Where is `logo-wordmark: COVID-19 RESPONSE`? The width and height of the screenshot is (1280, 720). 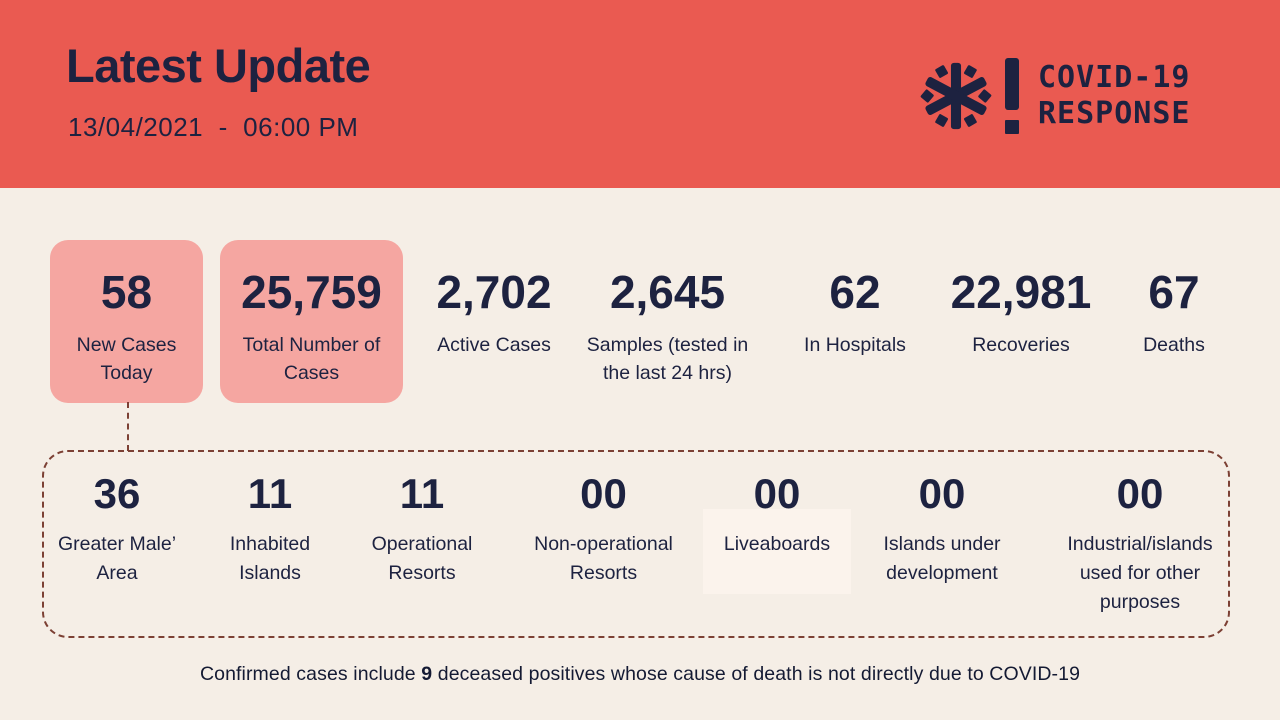 logo-wordmark: COVID-19 RESPONSE is located at coordinates (1114, 96).